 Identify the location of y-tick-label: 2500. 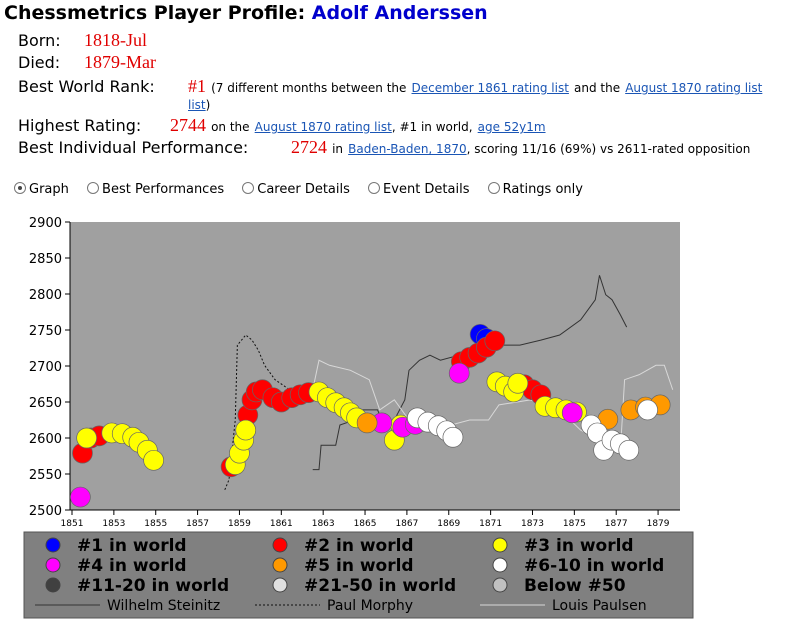
(45, 511).